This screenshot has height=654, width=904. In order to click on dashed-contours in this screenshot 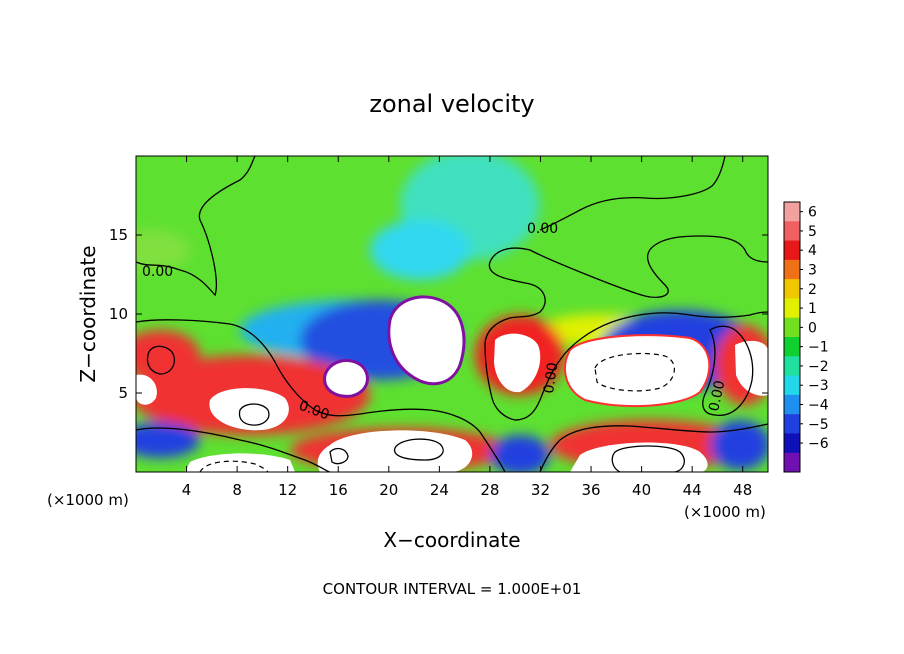, I will do `click(437, 412)`.